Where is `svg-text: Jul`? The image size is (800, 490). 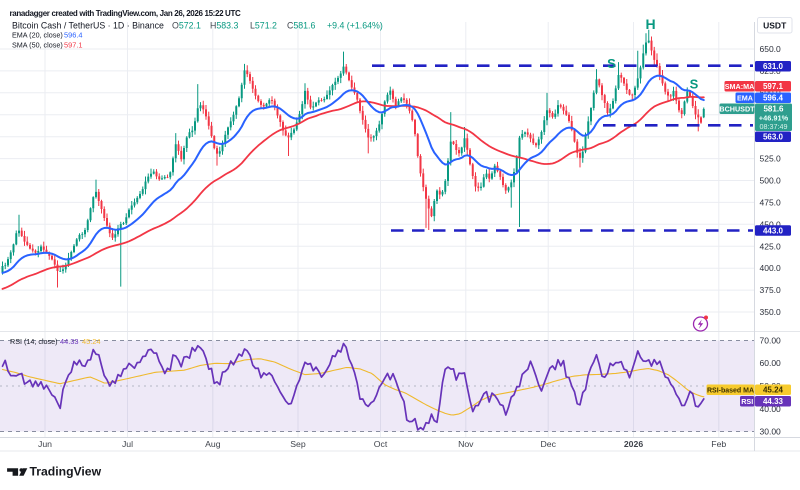 svg-text: Jul is located at coordinates (127, 444).